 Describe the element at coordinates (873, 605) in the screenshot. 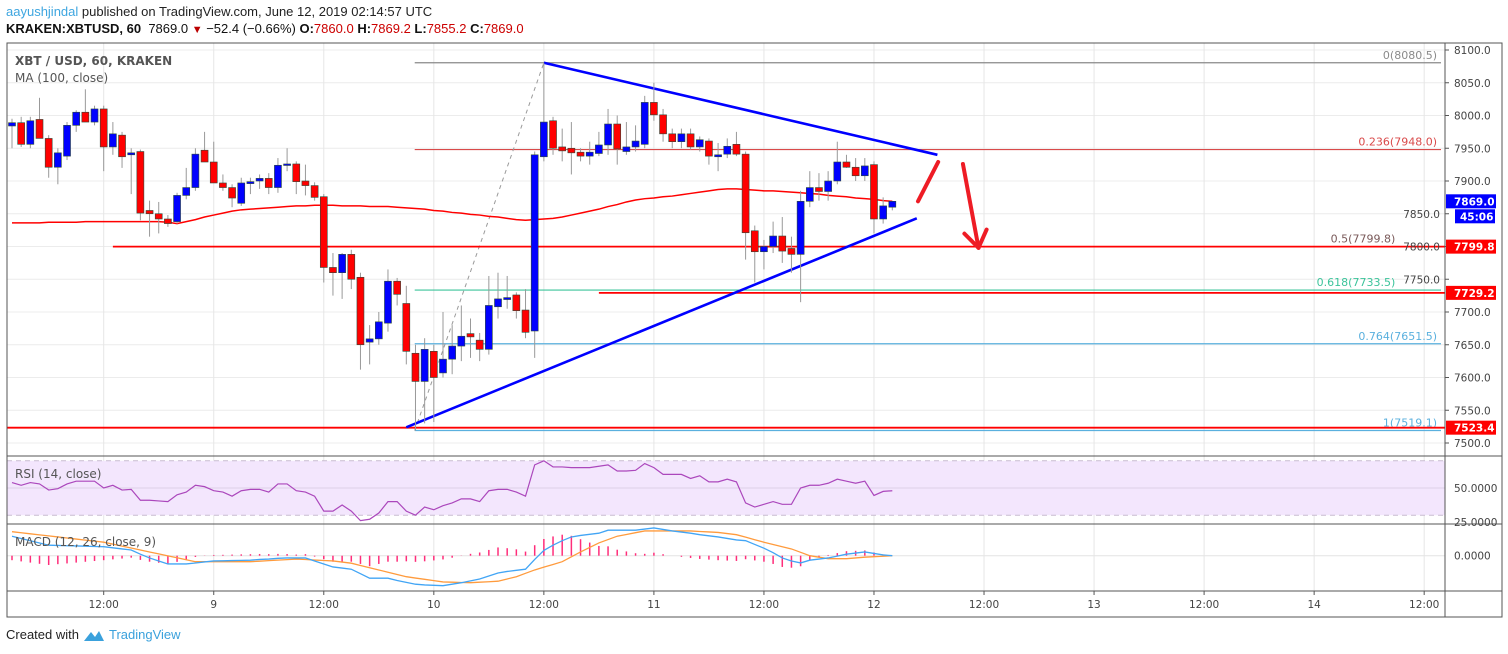

I see `time-tick-label: 12` at that location.